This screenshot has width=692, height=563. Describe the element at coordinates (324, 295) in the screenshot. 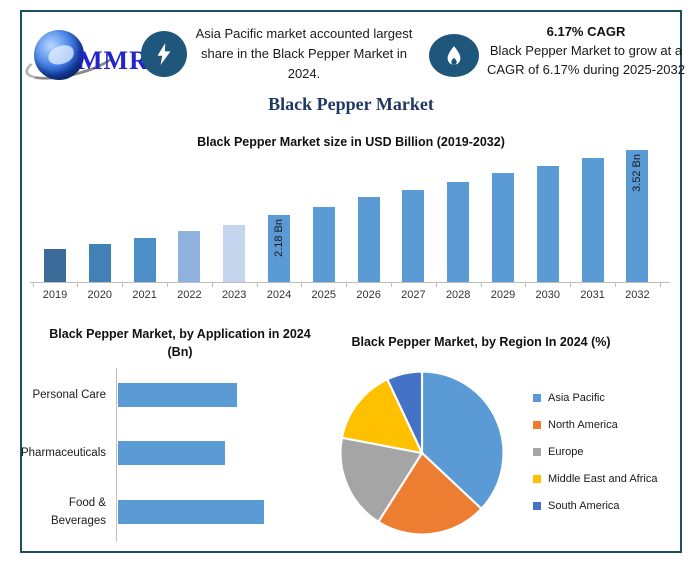

I see `x-axis-label-2025: 2025` at that location.